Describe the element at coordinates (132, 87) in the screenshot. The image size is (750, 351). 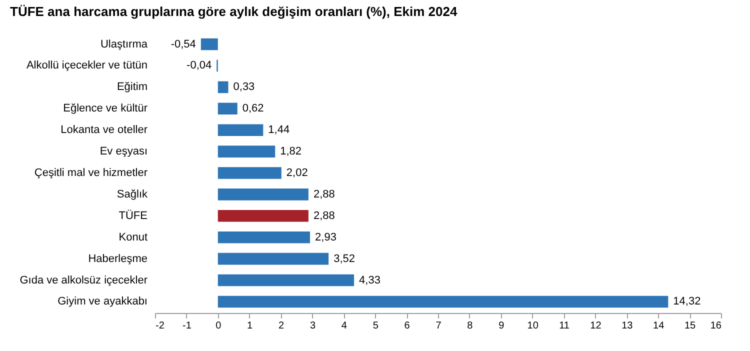
I see `y-tick-label: Eğitim` at that location.